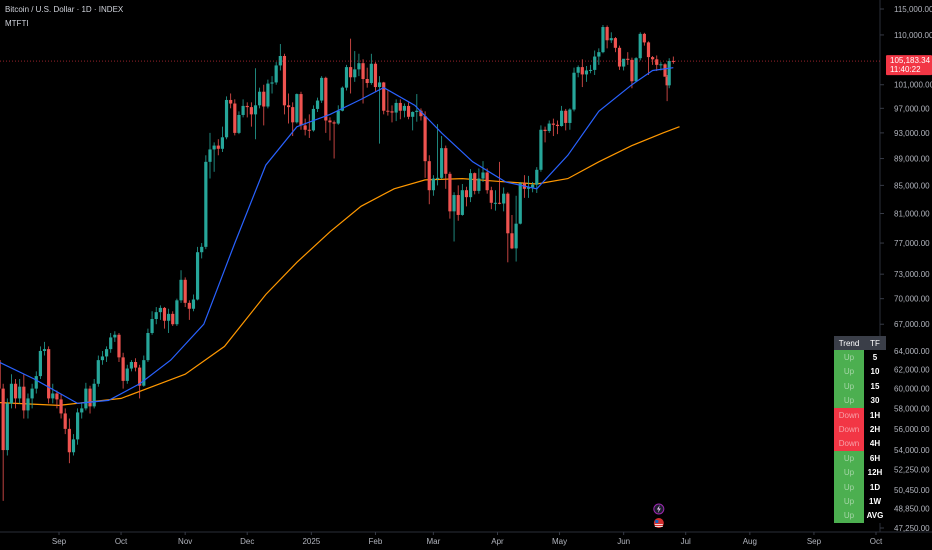  Describe the element at coordinates (860, 400) in the screenshot. I see `trend-row: Up 30` at that location.